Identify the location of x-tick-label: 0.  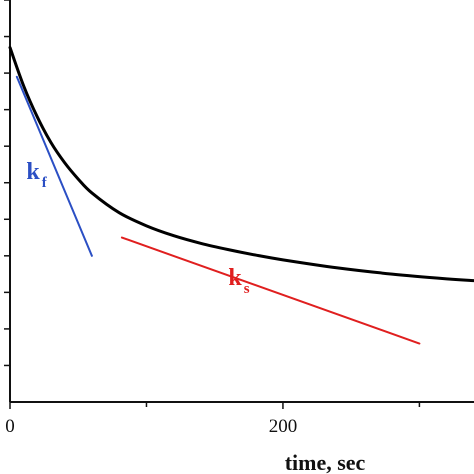
(10, 426).